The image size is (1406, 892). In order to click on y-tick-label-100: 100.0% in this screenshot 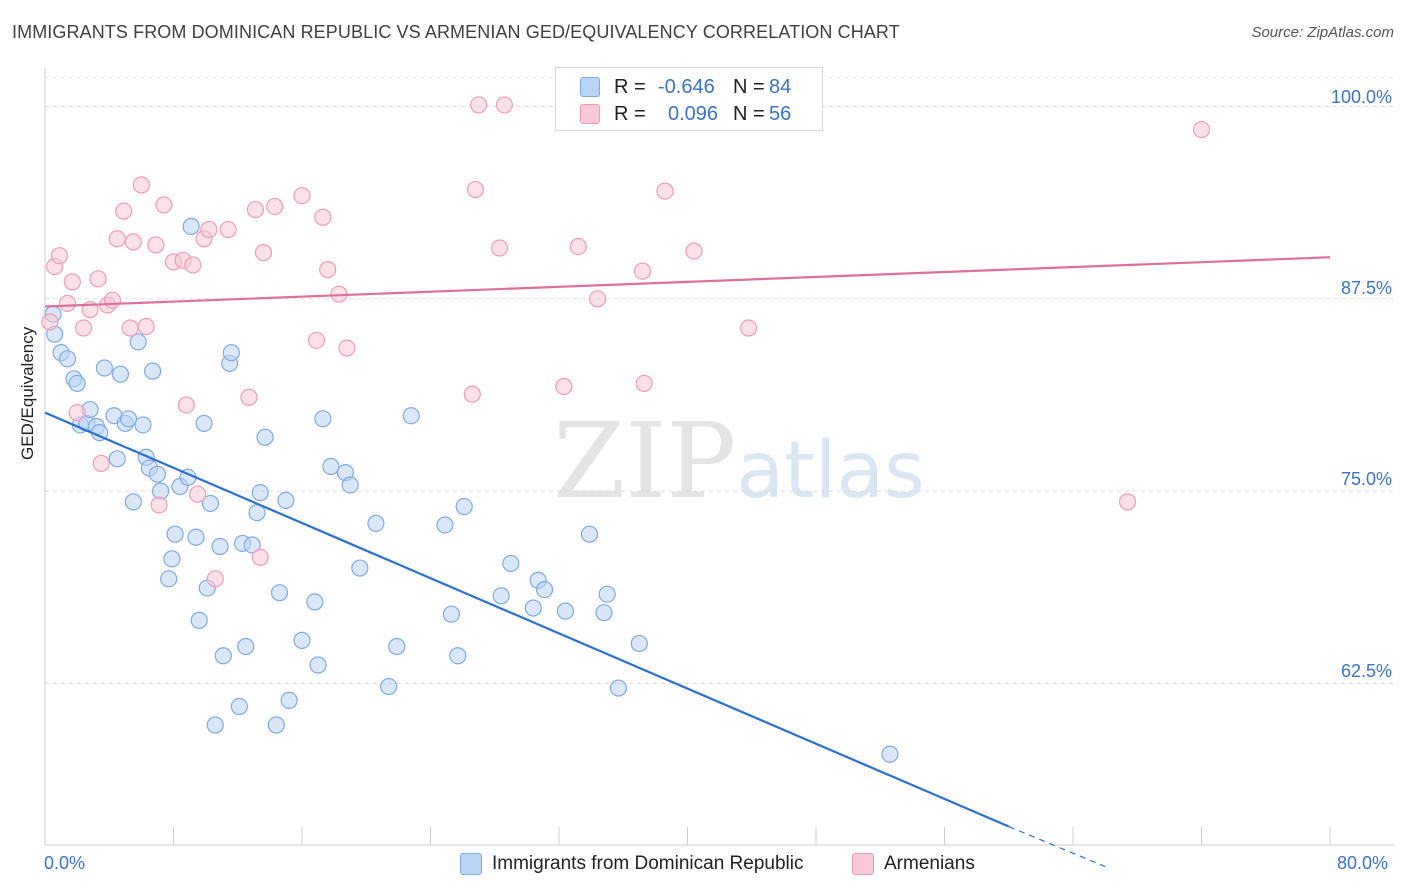, I will do `click(1361, 97)`.